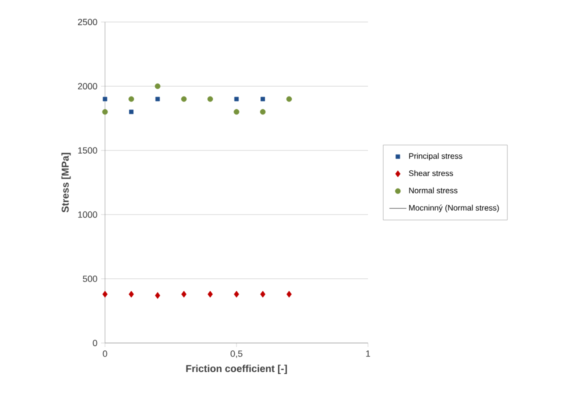 This screenshot has width=578, height=412. I want to click on y-tick-label: 500, so click(90, 279).